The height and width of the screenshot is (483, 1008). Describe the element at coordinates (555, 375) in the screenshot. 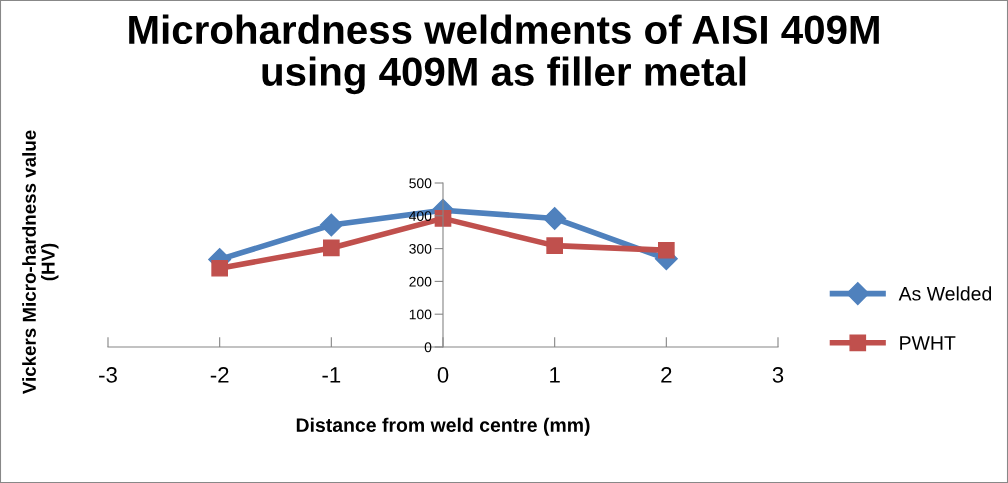

I see `x-tick-label: 1` at that location.